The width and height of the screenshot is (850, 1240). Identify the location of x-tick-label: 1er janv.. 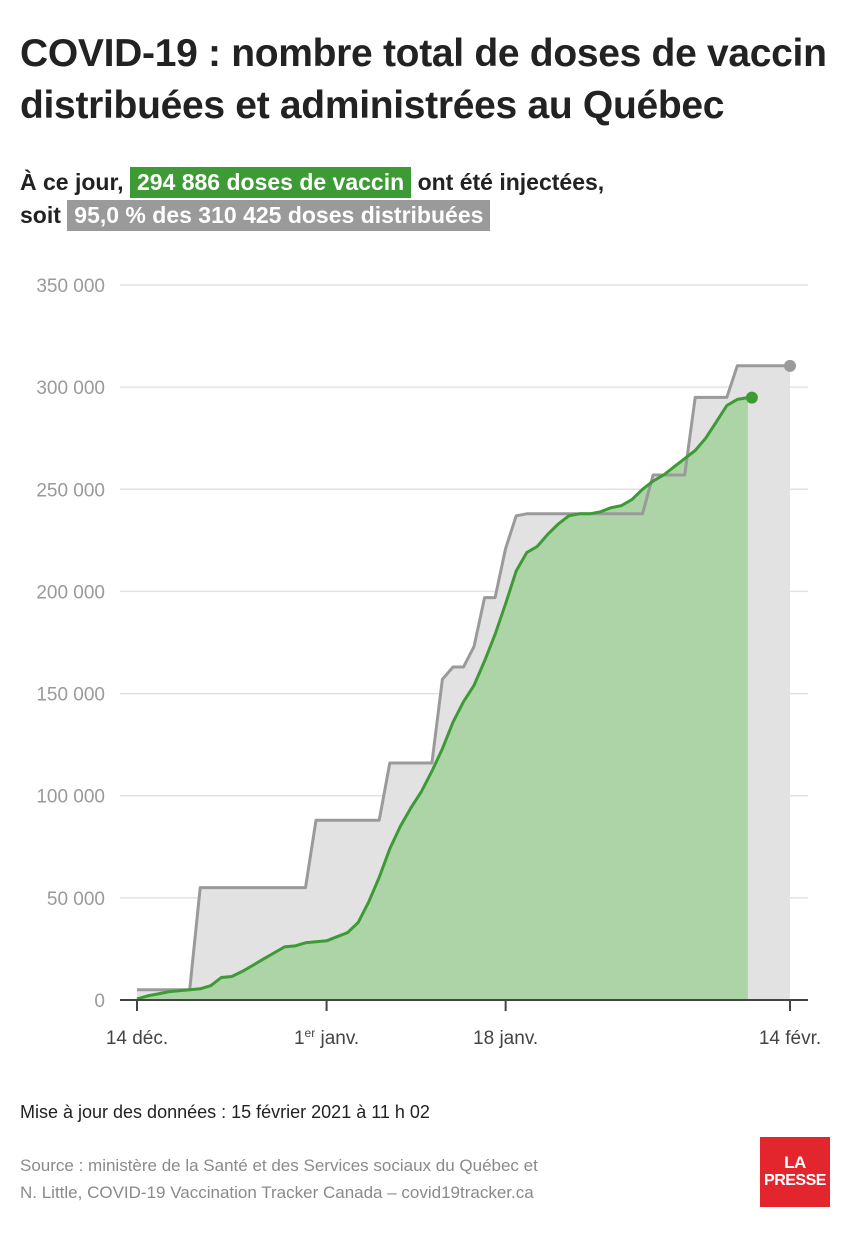
(326, 1037).